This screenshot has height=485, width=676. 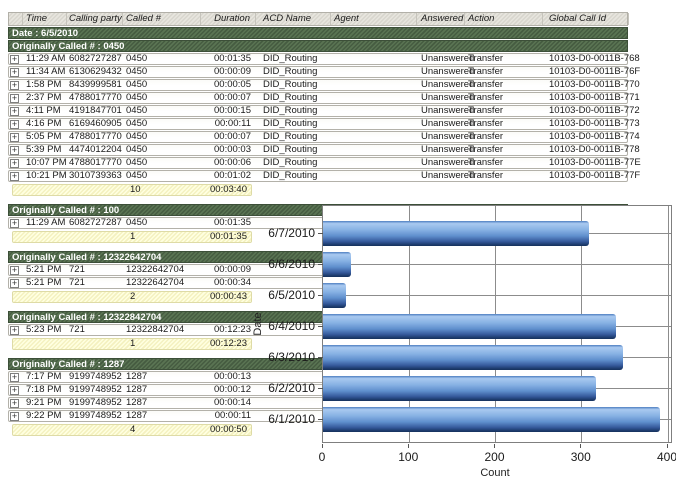 I want to click on summary-call-count: 1, so click(x=133, y=343).